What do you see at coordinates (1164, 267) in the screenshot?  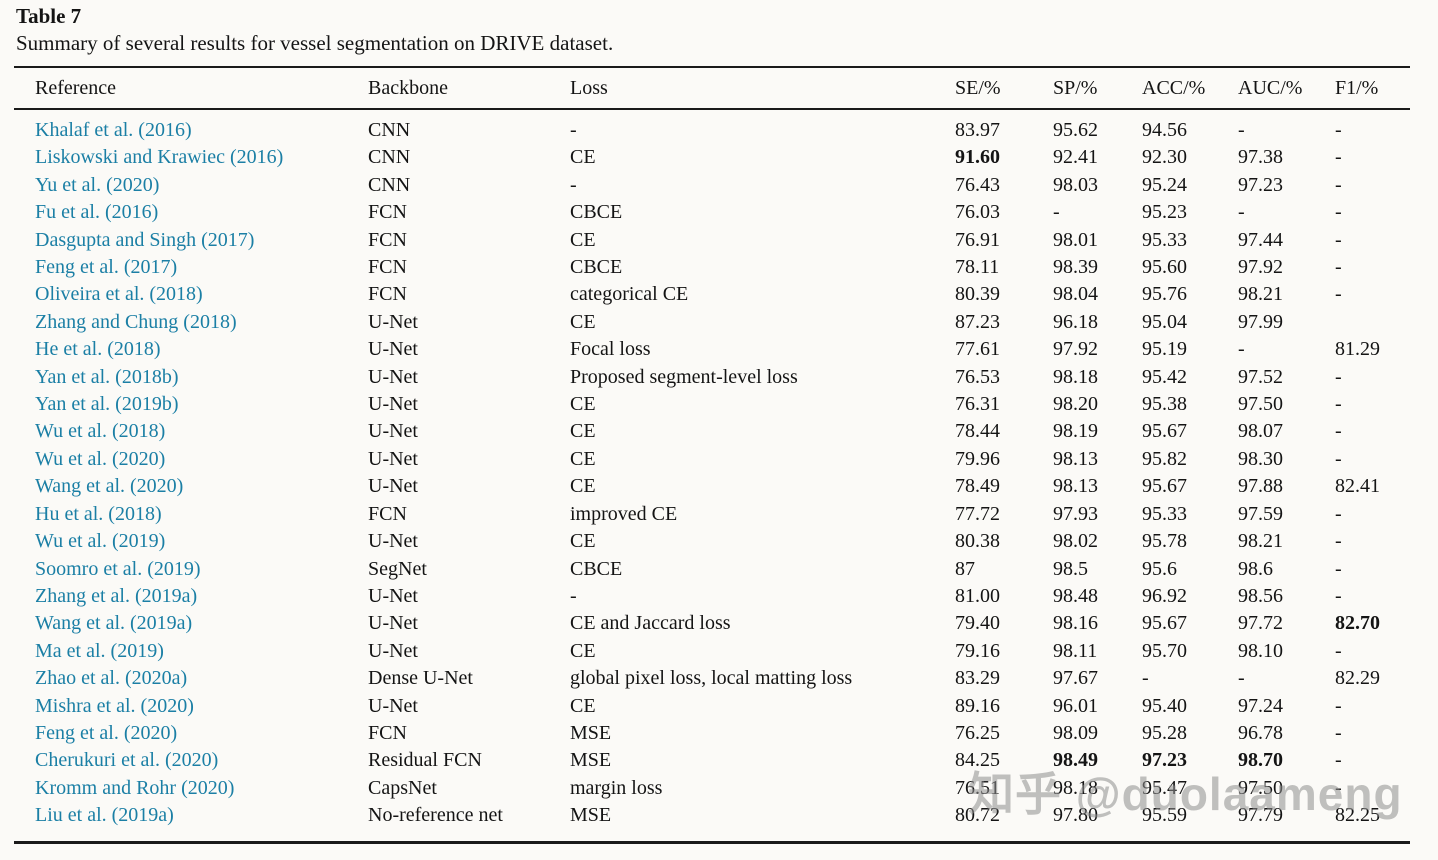 I see `acc-cell: 95.60` at bounding box center [1164, 267].